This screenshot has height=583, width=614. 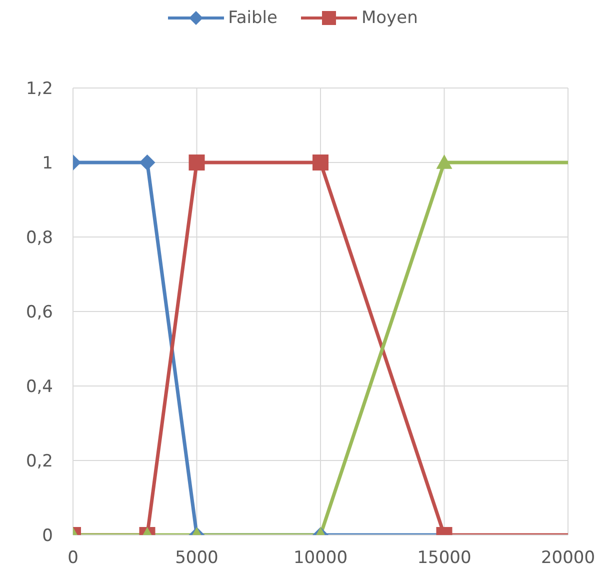 What do you see at coordinates (47, 536) in the screenshot?
I see `y-tick-label: 0` at bounding box center [47, 536].